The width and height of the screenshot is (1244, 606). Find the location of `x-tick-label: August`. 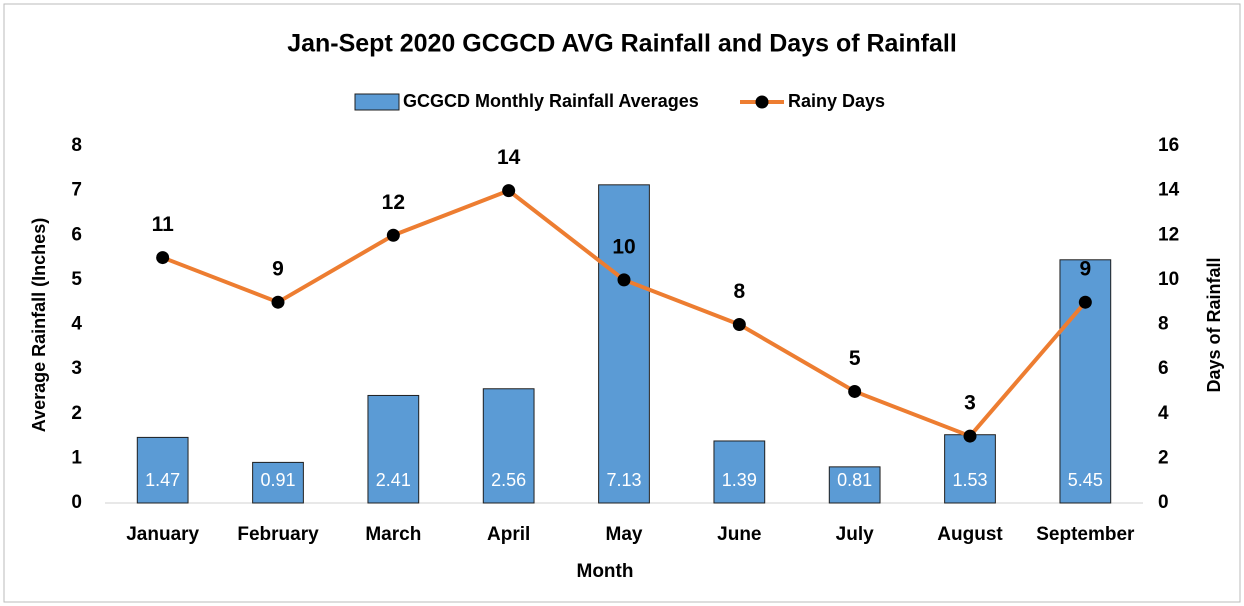

x-tick-label: August is located at coordinates (970, 534).